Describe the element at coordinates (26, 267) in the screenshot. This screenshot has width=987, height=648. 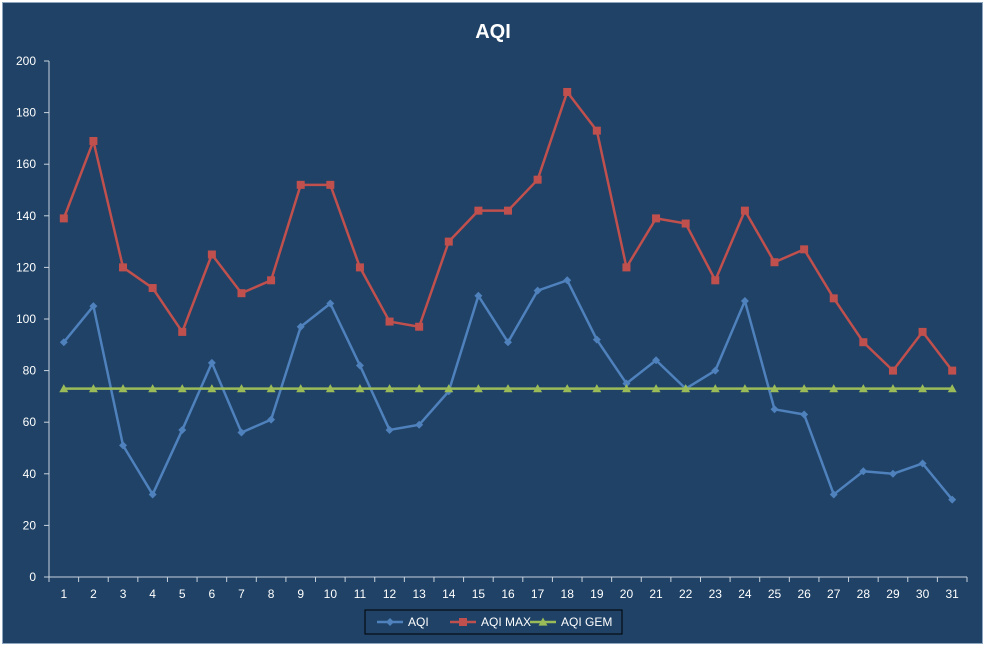
I see `y-tick-label: 120` at that location.